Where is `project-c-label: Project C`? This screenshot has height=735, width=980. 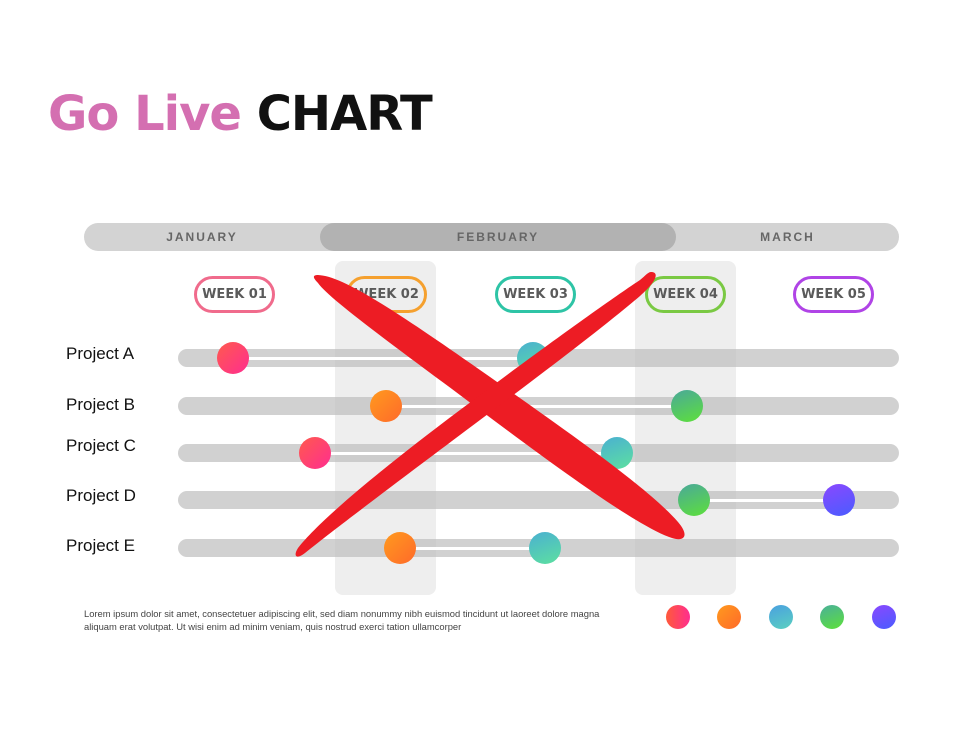
project-c-label: Project C is located at coordinates (101, 445).